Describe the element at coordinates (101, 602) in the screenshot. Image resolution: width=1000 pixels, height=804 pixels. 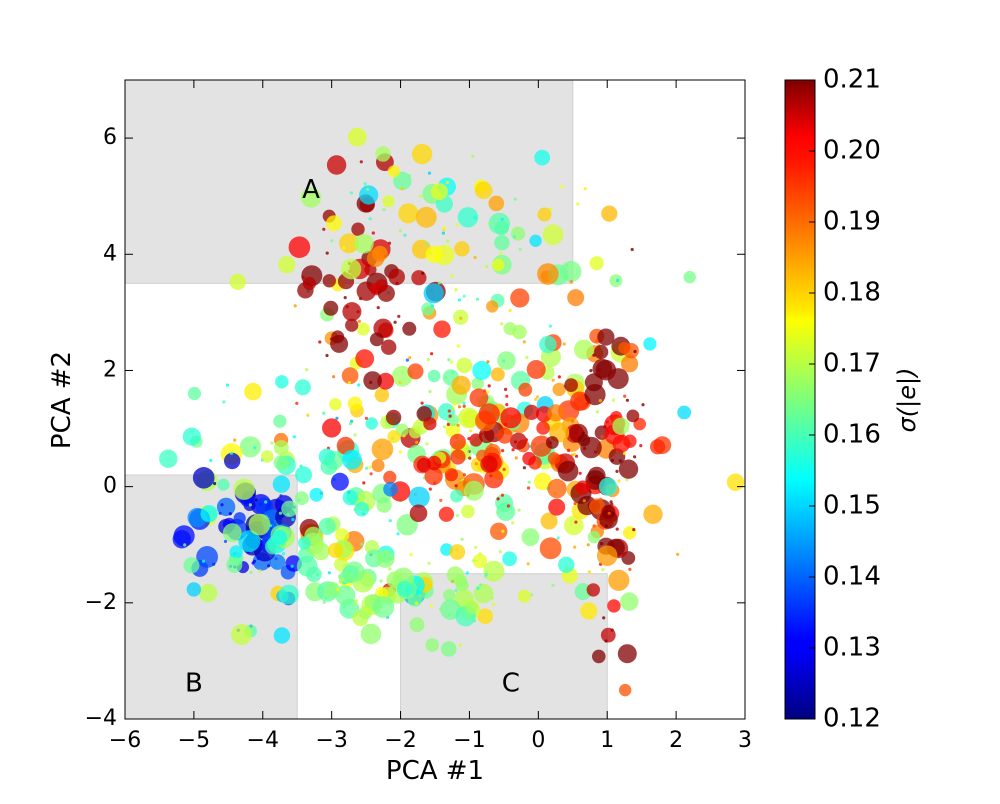
I see `y-tick-label: −2` at that location.